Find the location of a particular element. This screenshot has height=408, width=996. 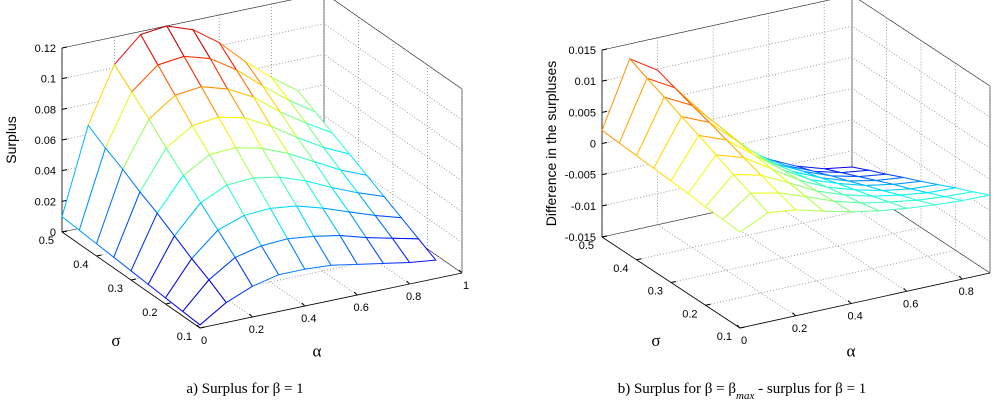

caption: a) Surplus for β = 1 is located at coordinates (244, 389).